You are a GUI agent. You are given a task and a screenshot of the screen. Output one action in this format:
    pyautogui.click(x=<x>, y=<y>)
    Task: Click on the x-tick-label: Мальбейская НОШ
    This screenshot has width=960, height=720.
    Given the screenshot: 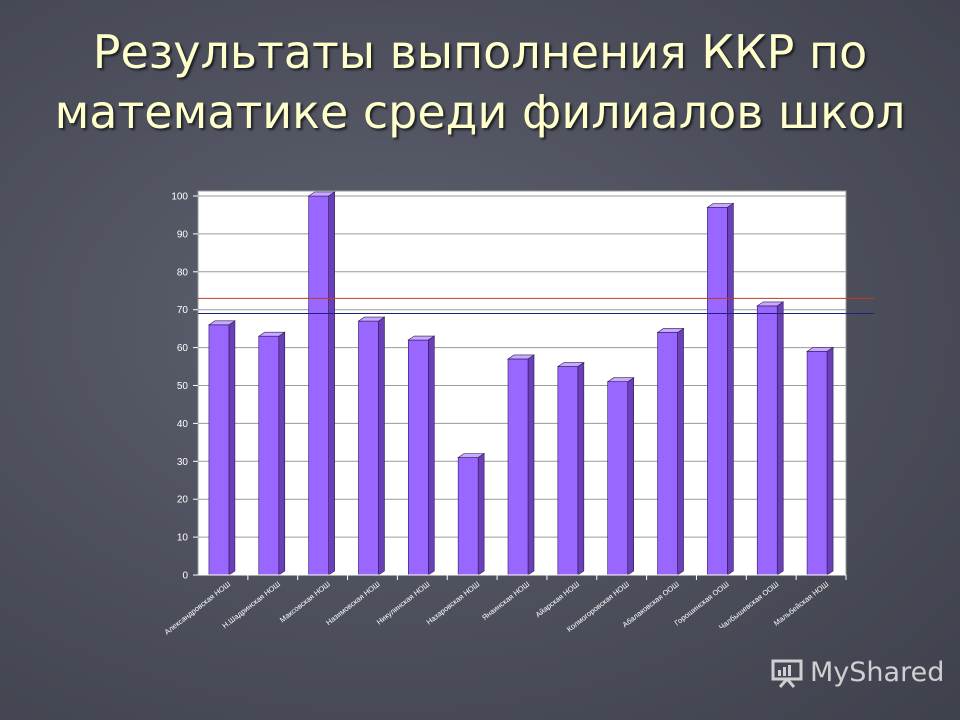 What is the action you would take?
    pyautogui.click(x=801, y=603)
    